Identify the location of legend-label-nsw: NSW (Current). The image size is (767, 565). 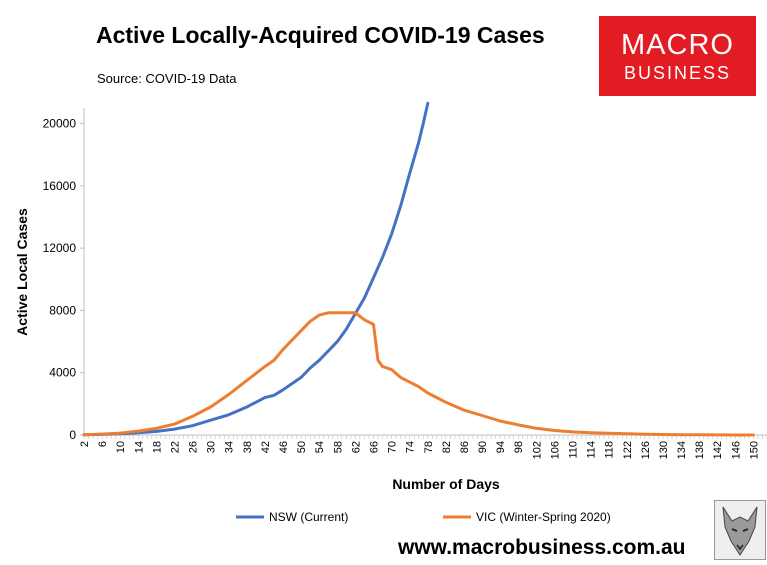
(308, 517).